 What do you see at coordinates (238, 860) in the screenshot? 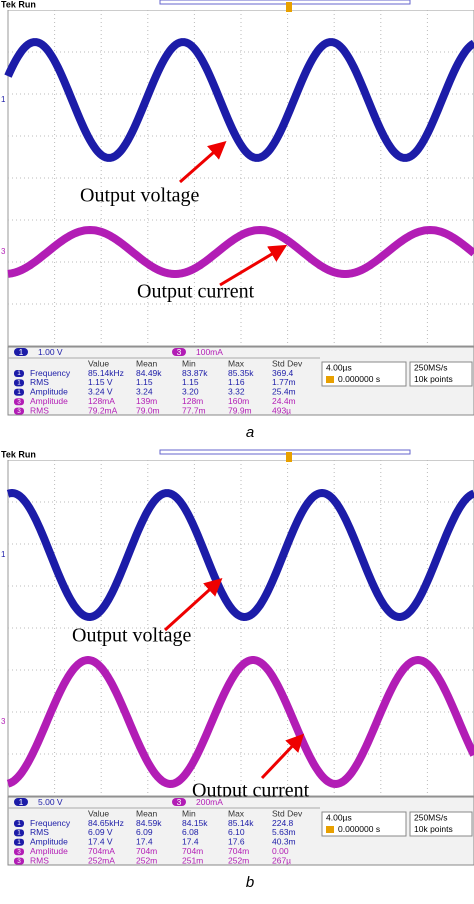
I see `row-value: 252m` at bounding box center [238, 860].